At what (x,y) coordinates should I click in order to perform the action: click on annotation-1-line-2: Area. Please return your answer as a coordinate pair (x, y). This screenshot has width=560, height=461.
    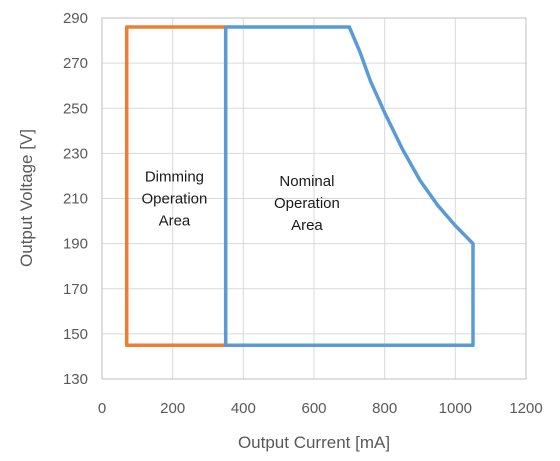
    Looking at the image, I should click on (307, 225).